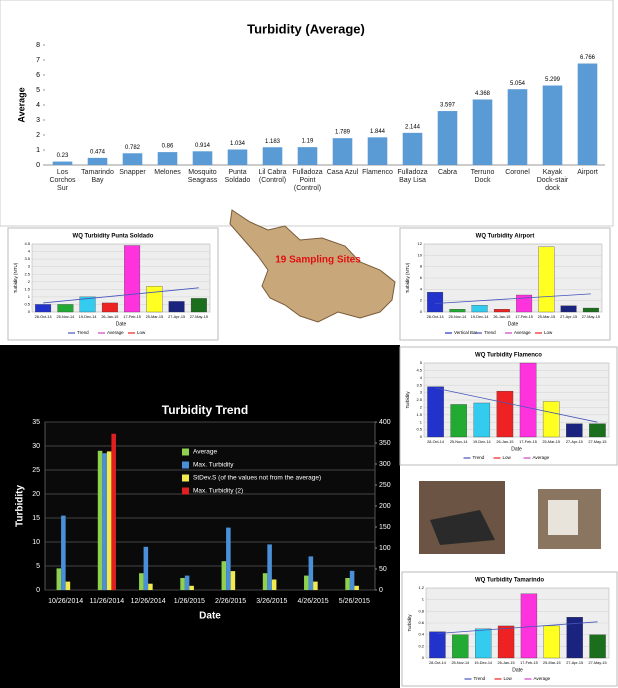 This screenshot has height=688, width=618. Describe the element at coordinates (88, 317) in the screenshot. I see `x-tick-label: 19-Dec-14` at that location.